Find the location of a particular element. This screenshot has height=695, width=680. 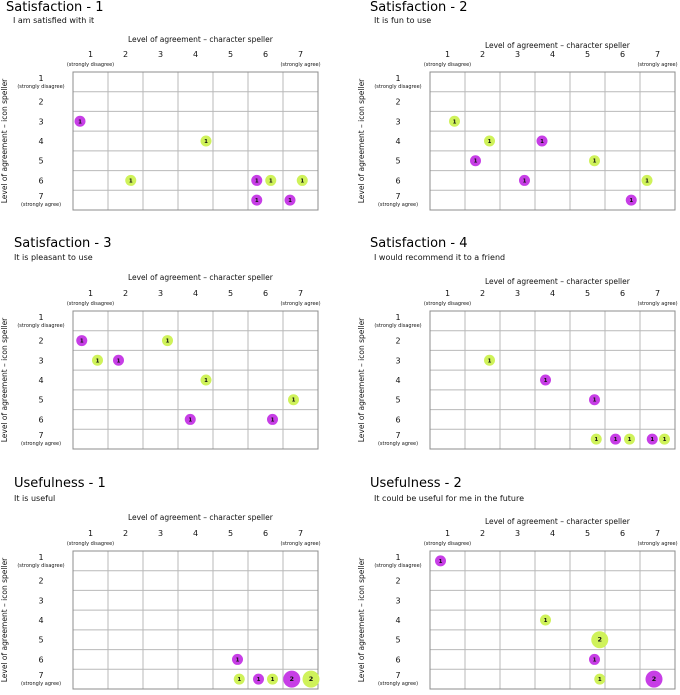

y-min-note: (strongly disagree) is located at coordinates (397, 566).